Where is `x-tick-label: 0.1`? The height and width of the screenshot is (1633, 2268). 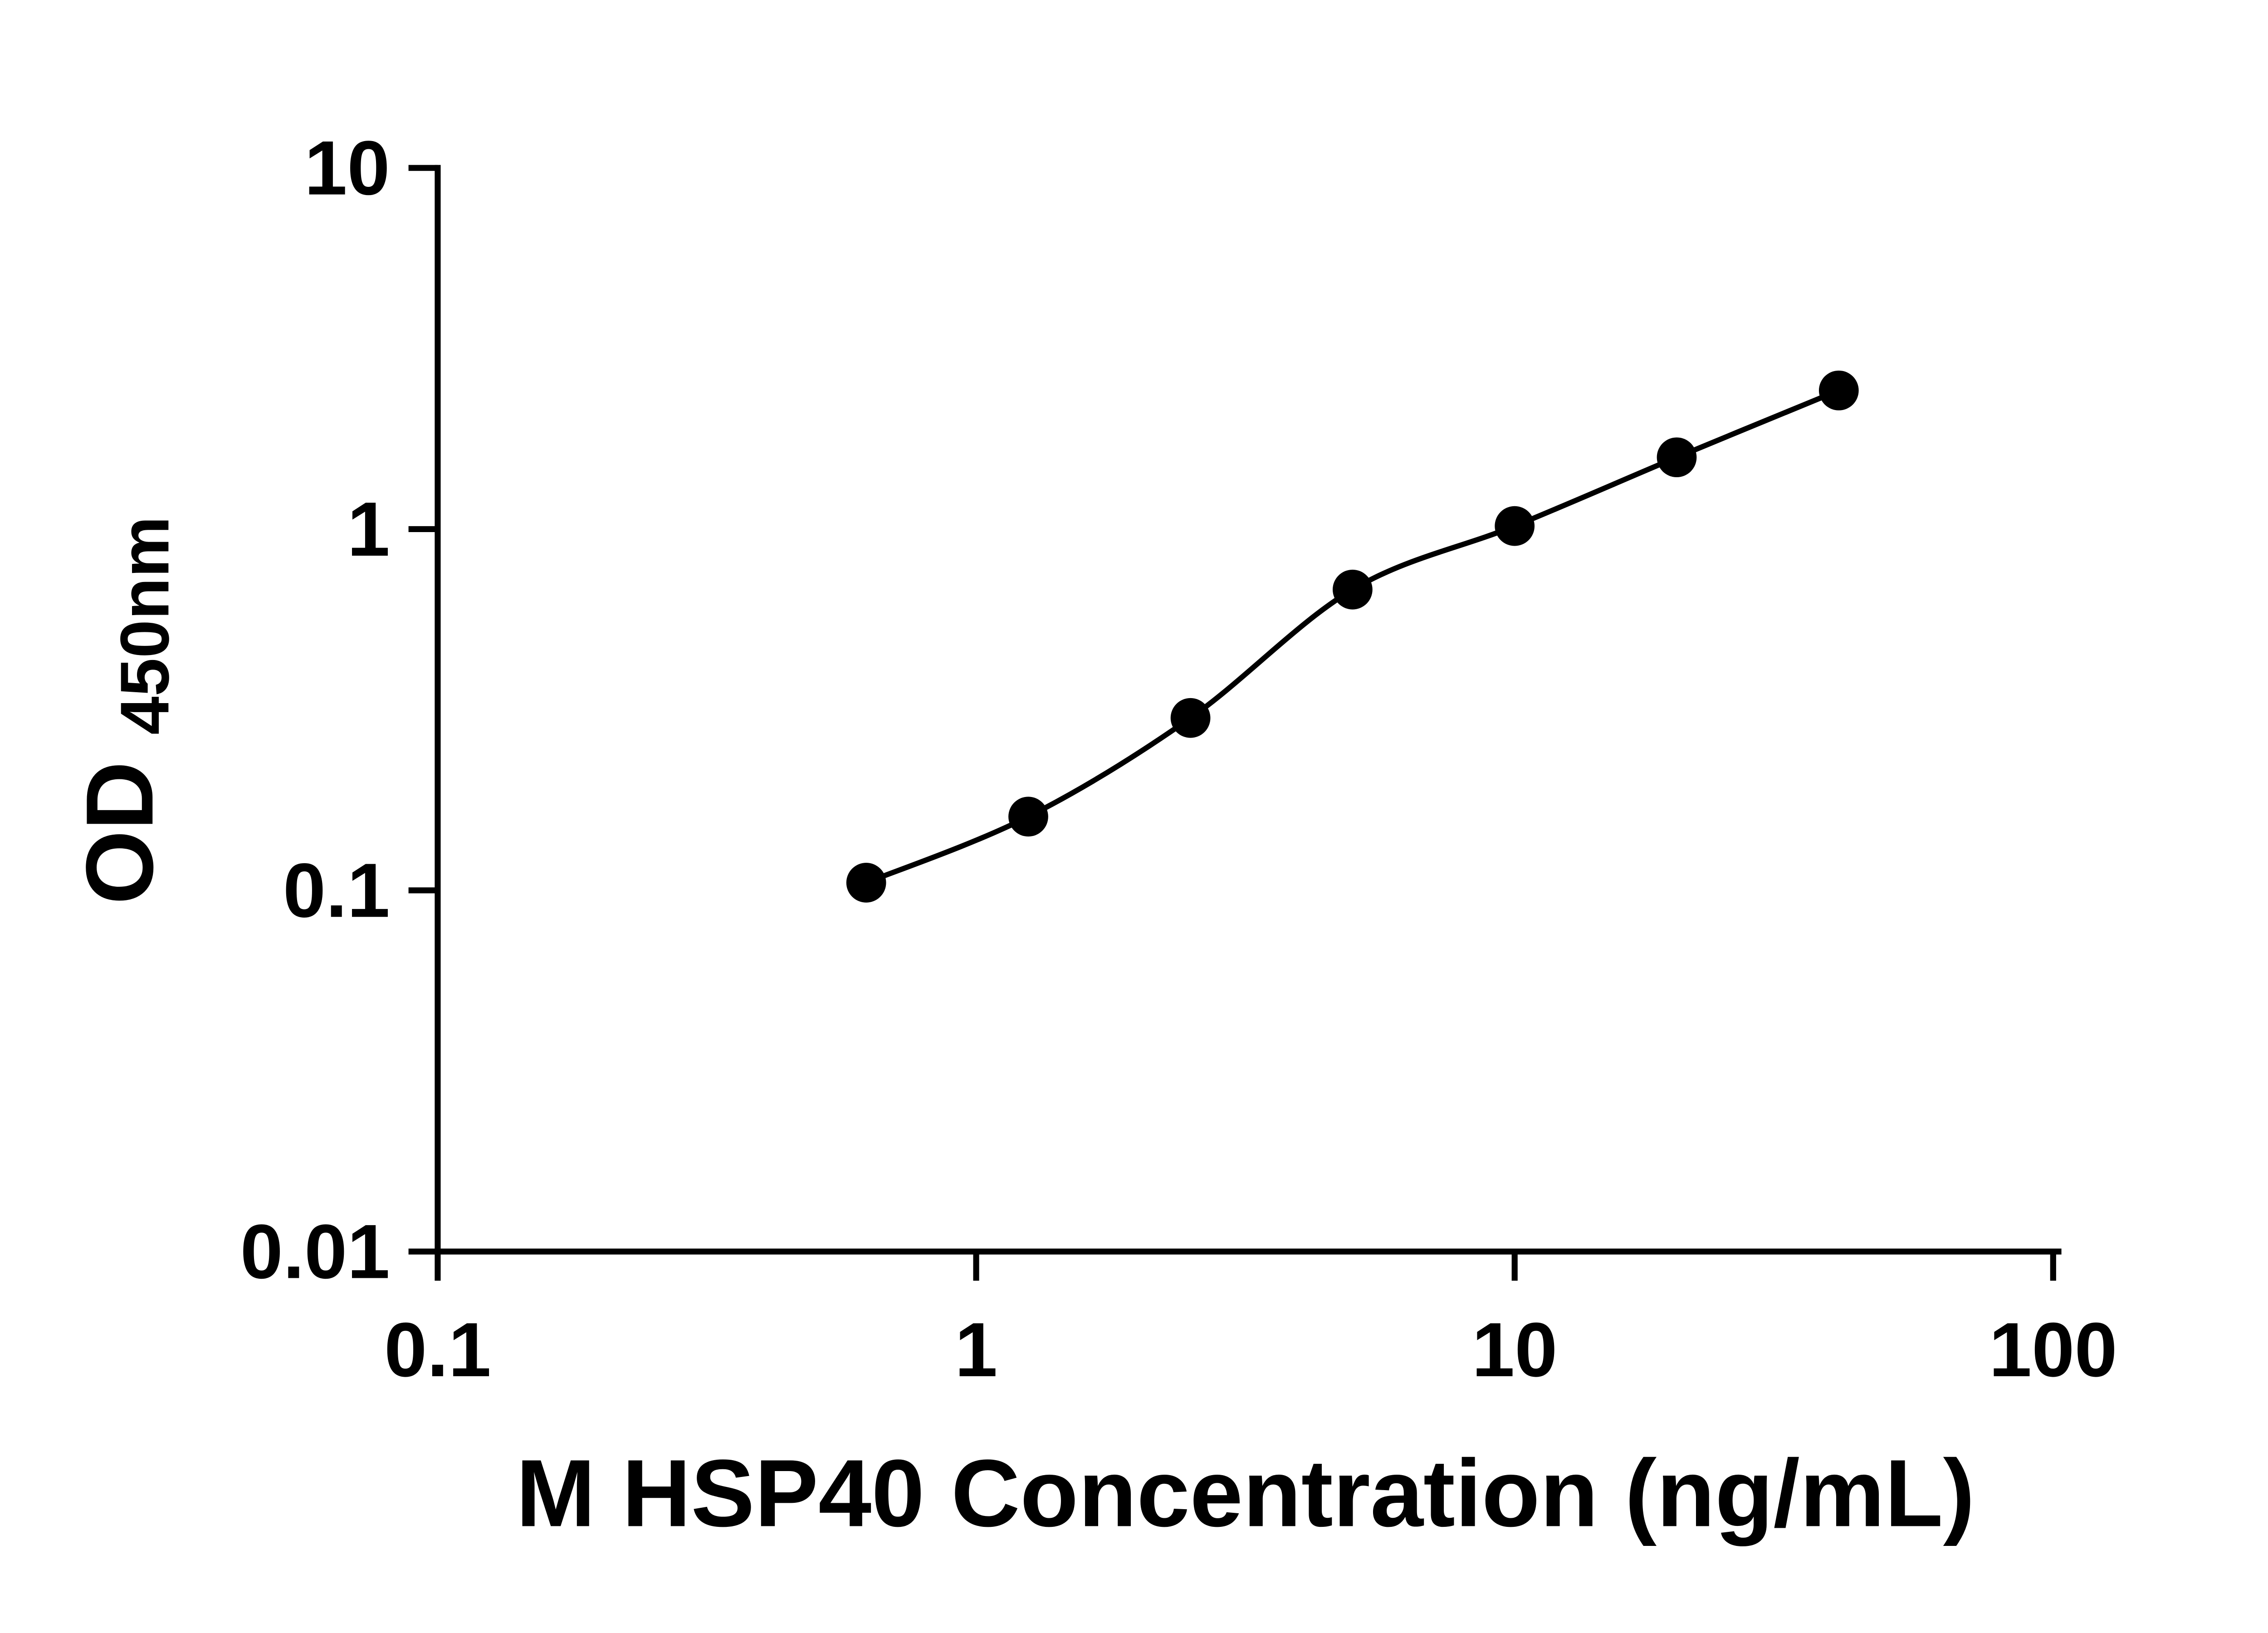
x-tick-label: 0.1 is located at coordinates (438, 1349).